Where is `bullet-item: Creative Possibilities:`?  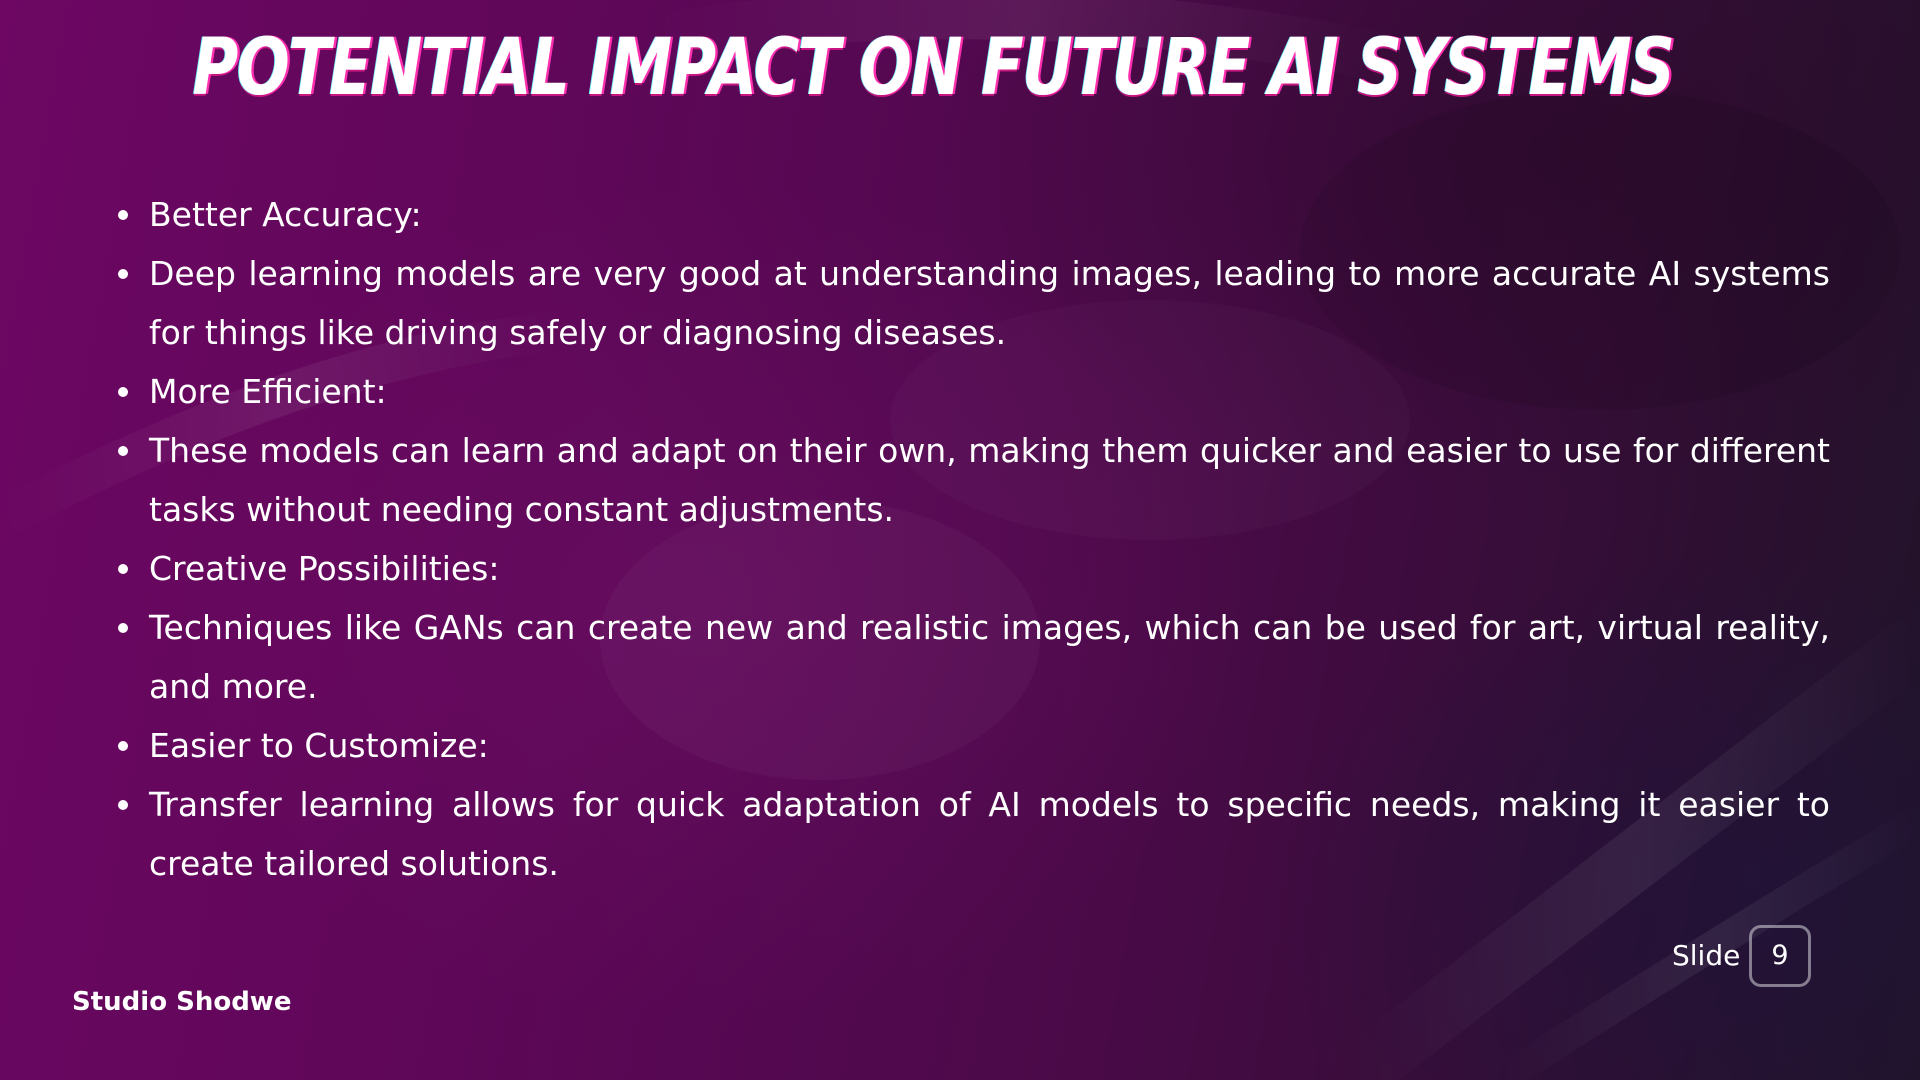
bullet-item: Creative Possibilities: is located at coordinates (974, 568).